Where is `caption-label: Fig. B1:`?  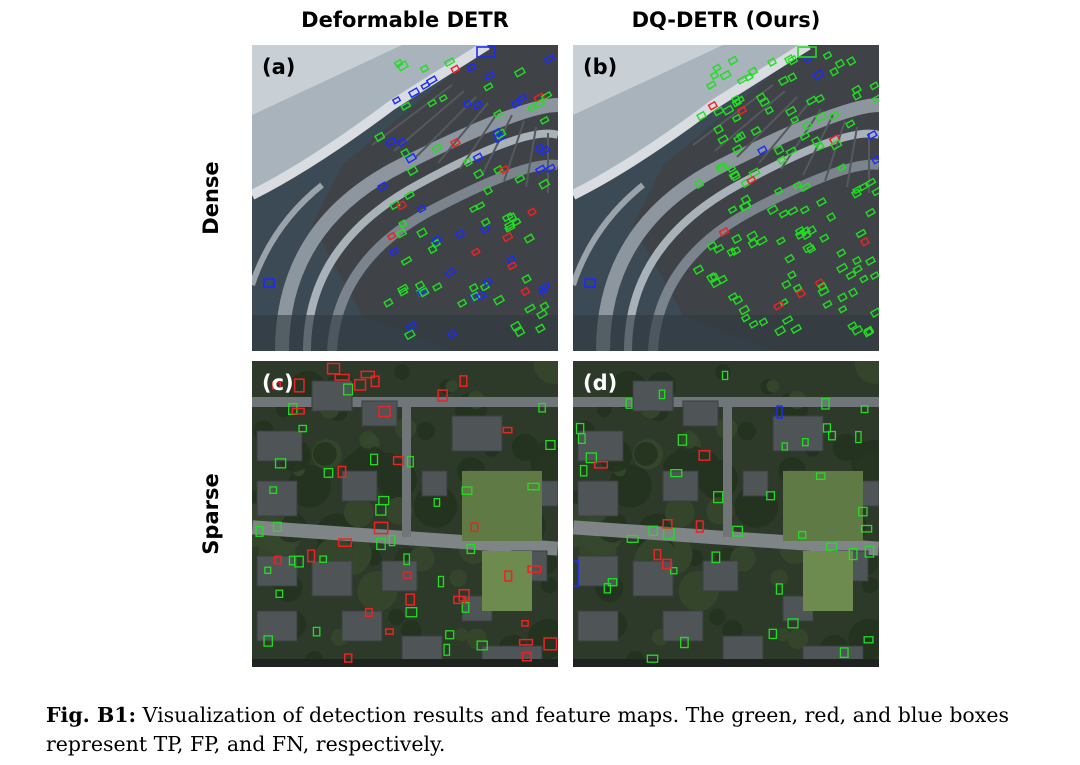
caption-label: Fig. B1: is located at coordinates (91, 715).